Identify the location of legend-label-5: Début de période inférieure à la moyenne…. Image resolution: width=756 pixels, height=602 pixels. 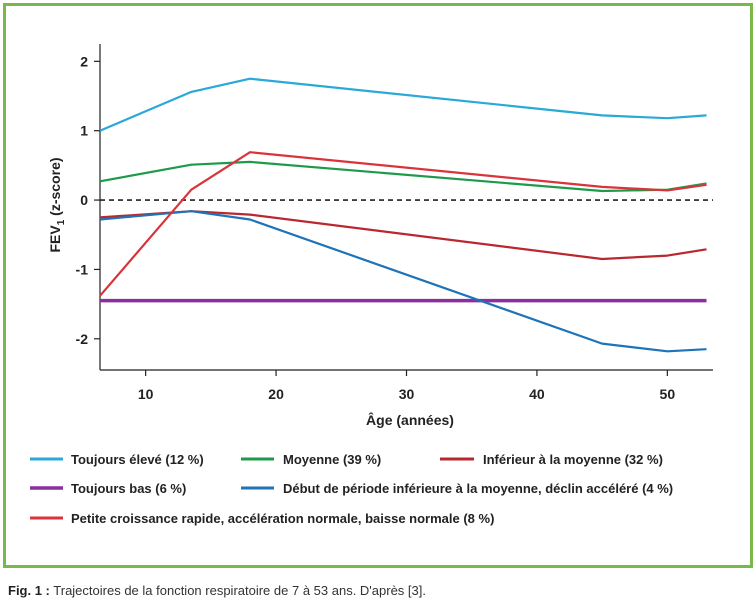
(478, 488).